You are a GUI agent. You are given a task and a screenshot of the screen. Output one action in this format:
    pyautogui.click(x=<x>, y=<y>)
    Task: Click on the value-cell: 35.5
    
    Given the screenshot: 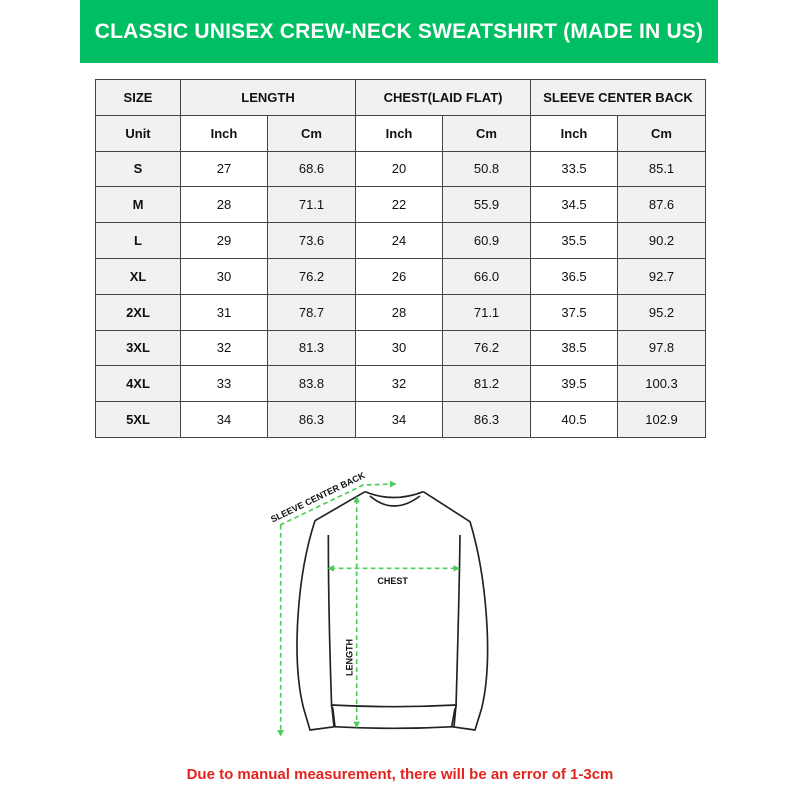 What is the action you would take?
    pyautogui.click(x=574, y=240)
    